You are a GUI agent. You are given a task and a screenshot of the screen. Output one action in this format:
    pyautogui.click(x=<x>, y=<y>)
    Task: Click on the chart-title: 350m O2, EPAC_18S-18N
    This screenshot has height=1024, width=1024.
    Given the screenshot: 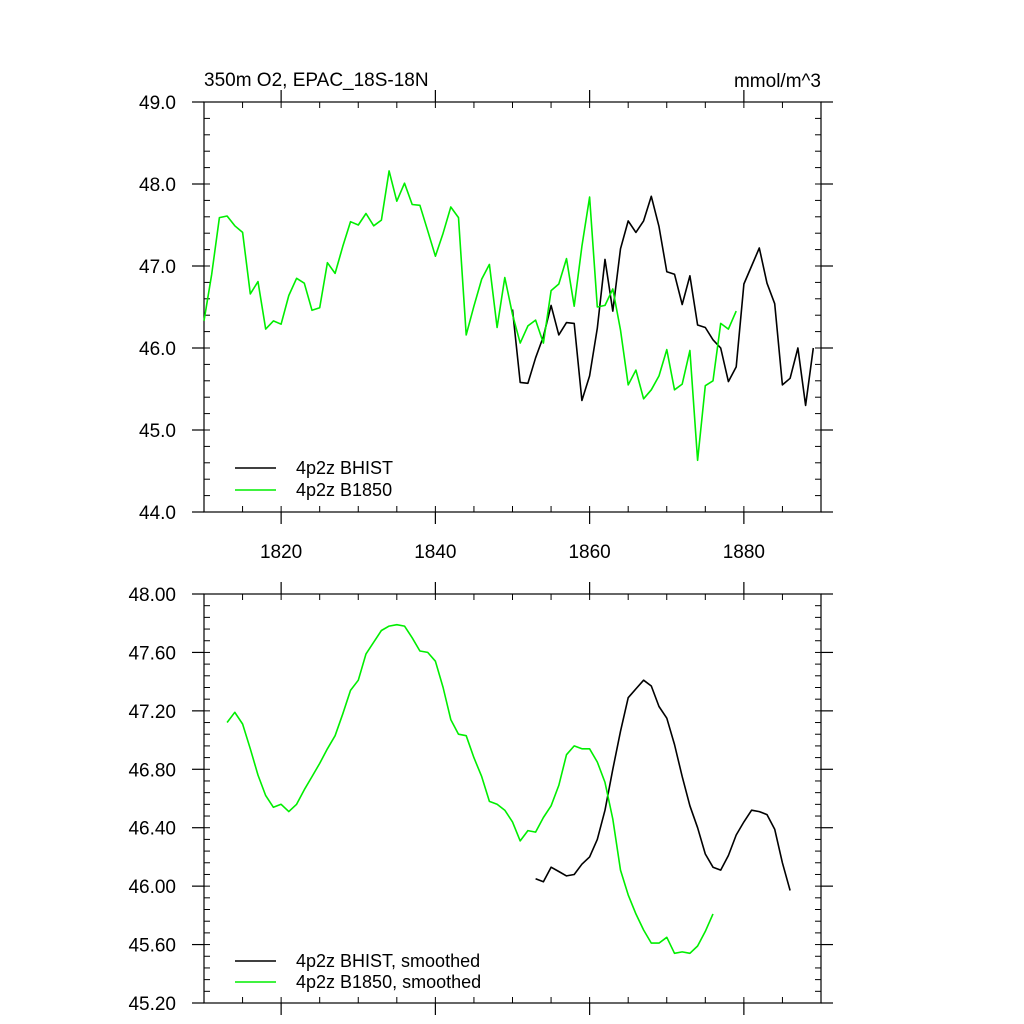 What is the action you would take?
    pyautogui.click(x=316, y=80)
    